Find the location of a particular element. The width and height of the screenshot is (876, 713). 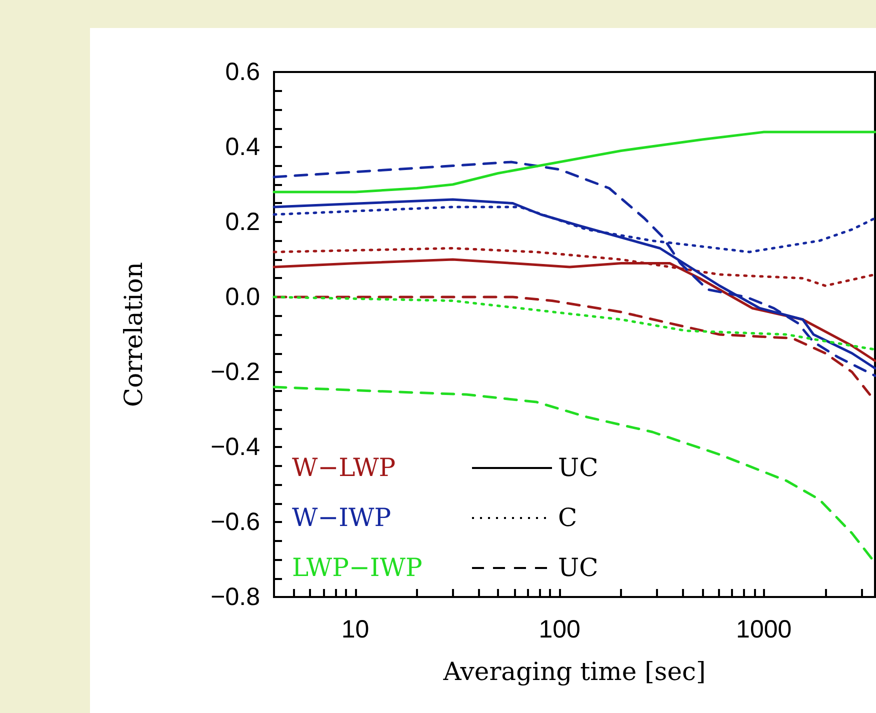

x-axis-title: Averaging time [sec] is located at coordinates (574, 671).